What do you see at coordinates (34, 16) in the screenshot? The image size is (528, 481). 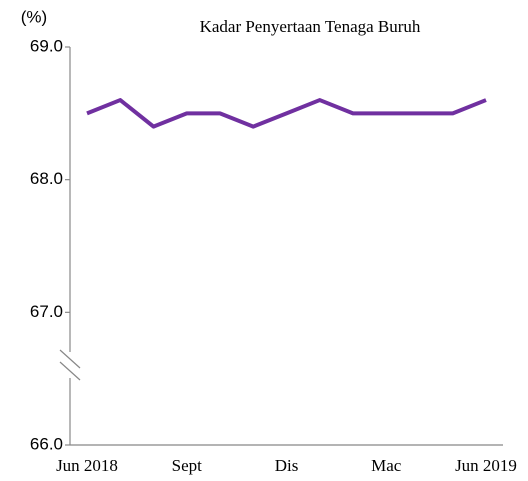 I see `y-axis-label: (%)` at bounding box center [34, 16].